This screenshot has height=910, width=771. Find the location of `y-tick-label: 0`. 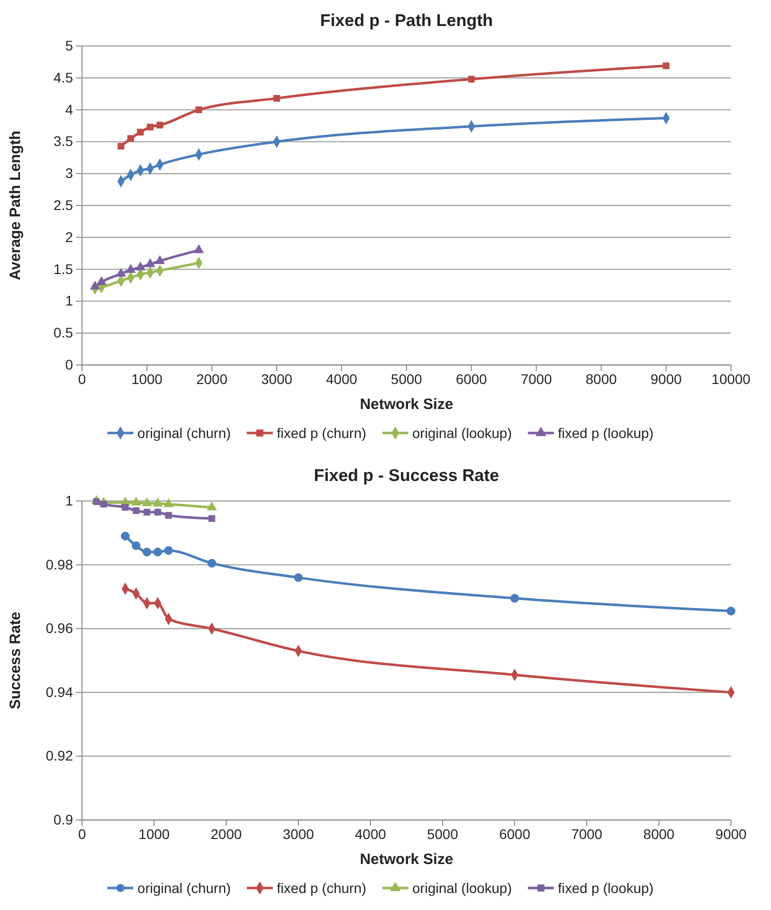

y-tick-label: 0 is located at coordinates (69, 364).